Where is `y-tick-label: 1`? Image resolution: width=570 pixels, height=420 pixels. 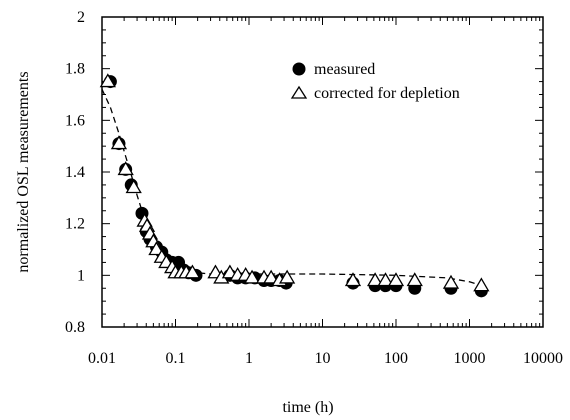
y-tick-label: 1 is located at coordinates (81, 275).